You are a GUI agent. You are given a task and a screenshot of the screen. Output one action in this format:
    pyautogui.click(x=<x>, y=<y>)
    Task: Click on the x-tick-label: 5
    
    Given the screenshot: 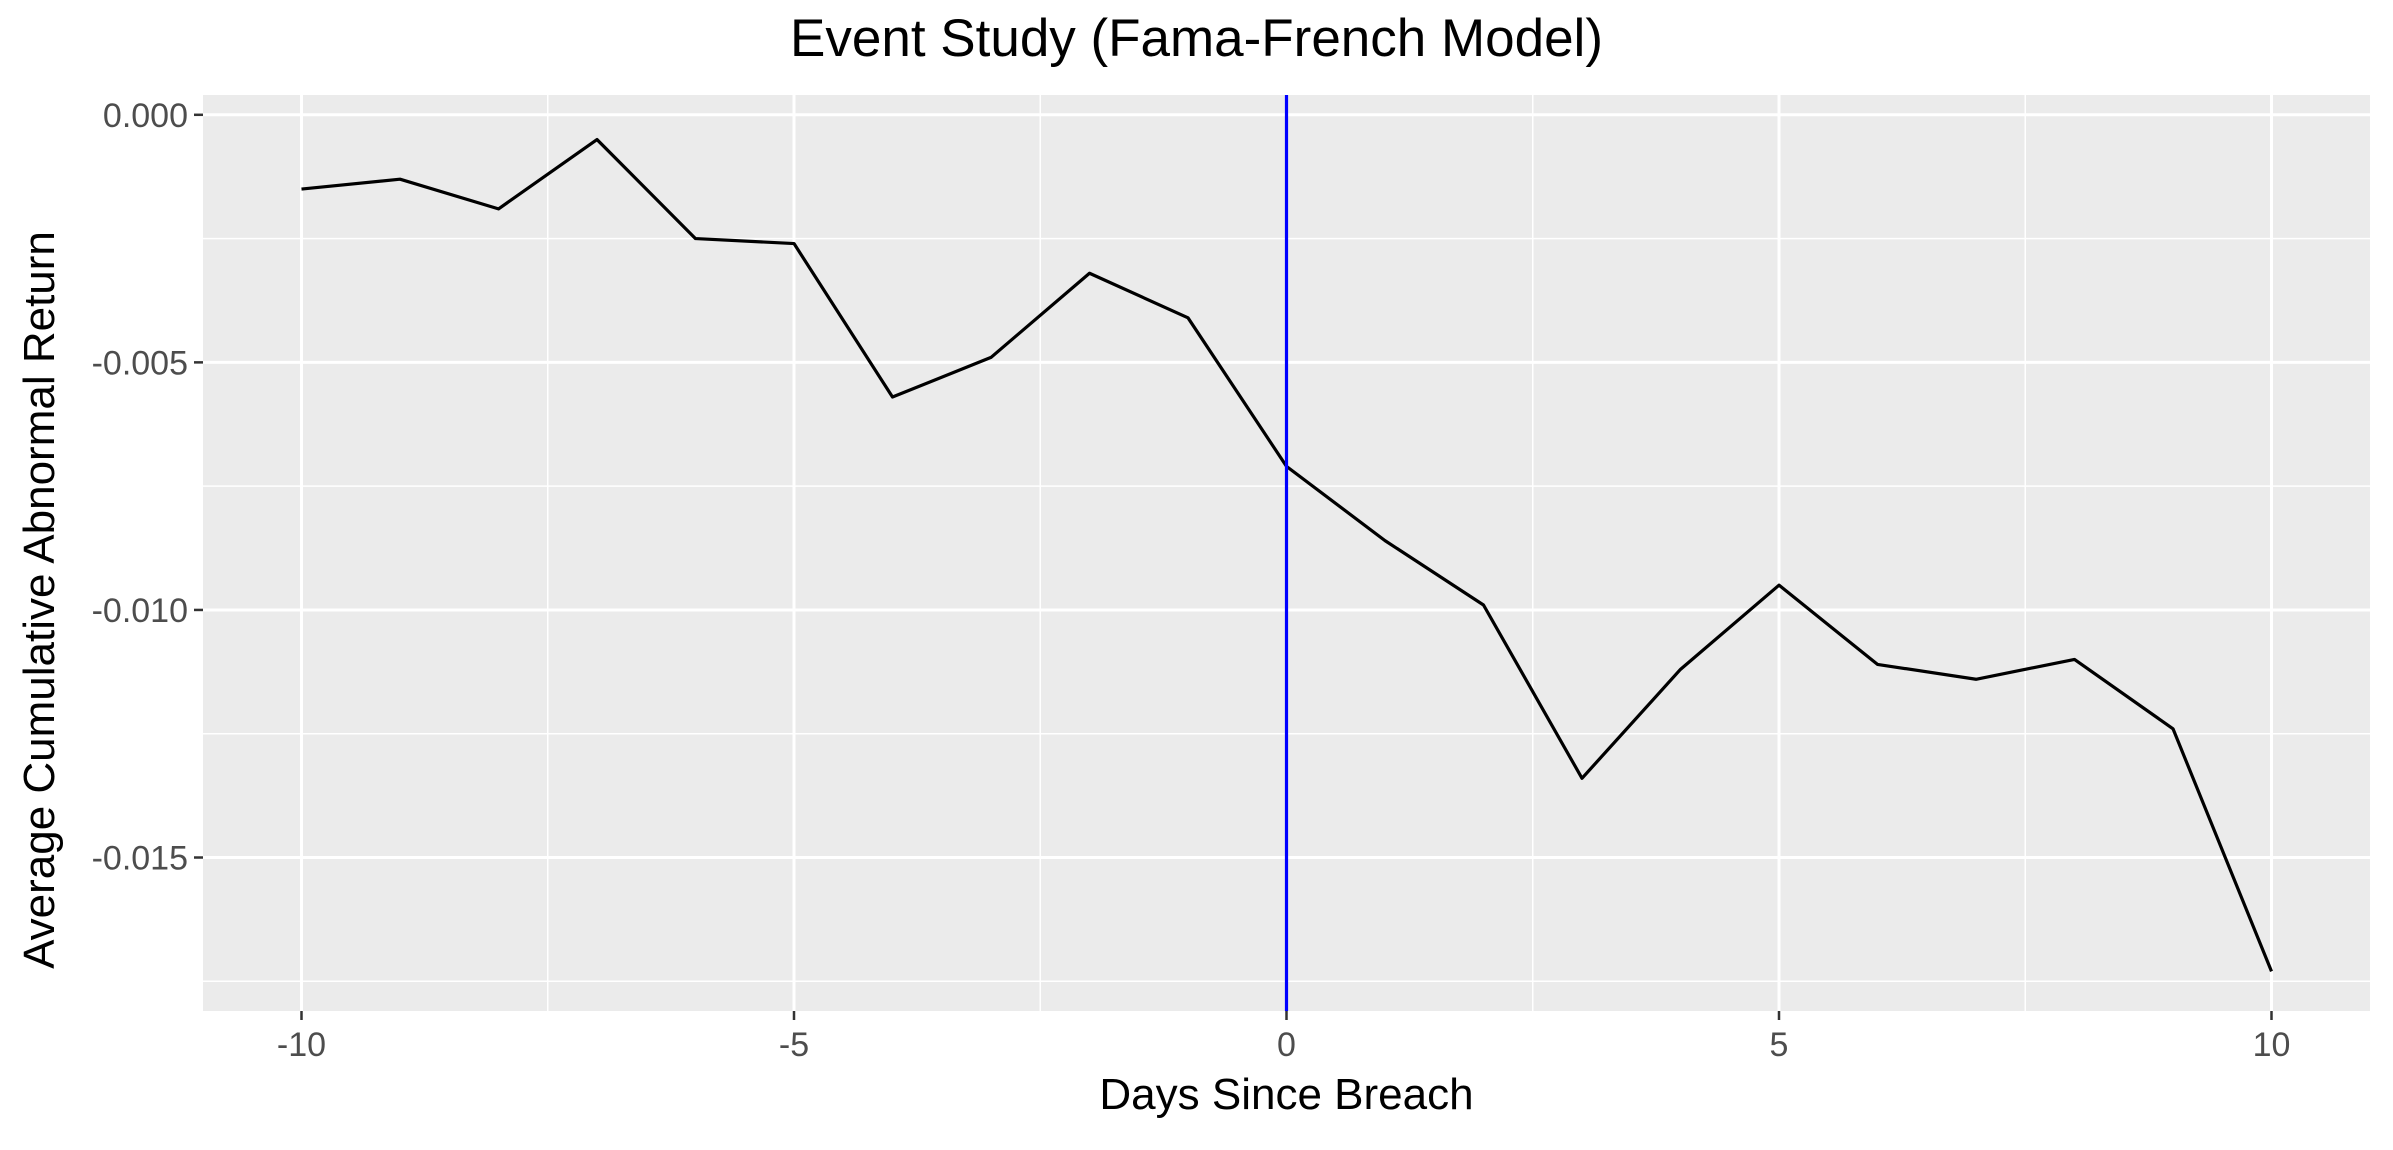 What is the action you would take?
    pyautogui.click(x=1779, y=1045)
    